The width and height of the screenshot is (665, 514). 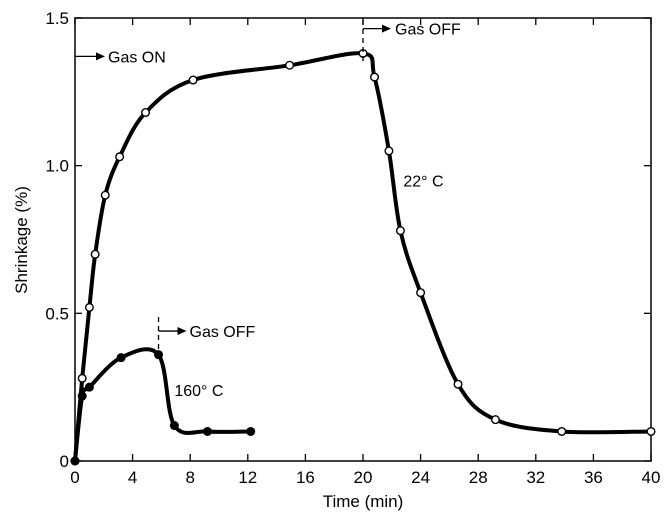 What do you see at coordinates (386, 28) in the screenshot?
I see `gas-off-arrow-22c-head` at bounding box center [386, 28].